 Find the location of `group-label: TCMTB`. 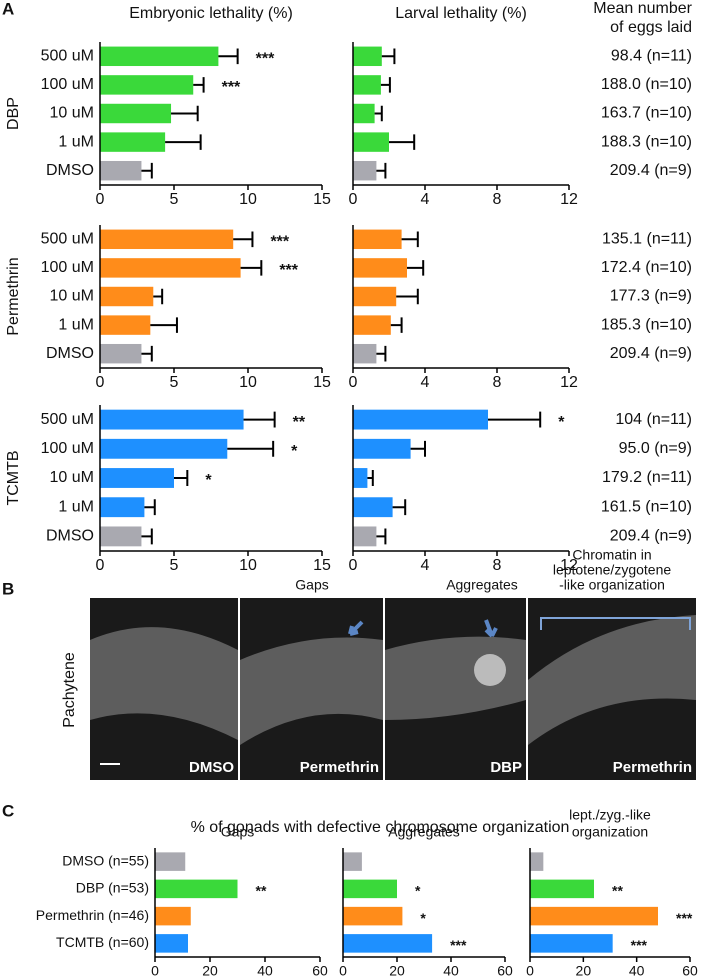

group-label: TCMTB is located at coordinates (13, 477).